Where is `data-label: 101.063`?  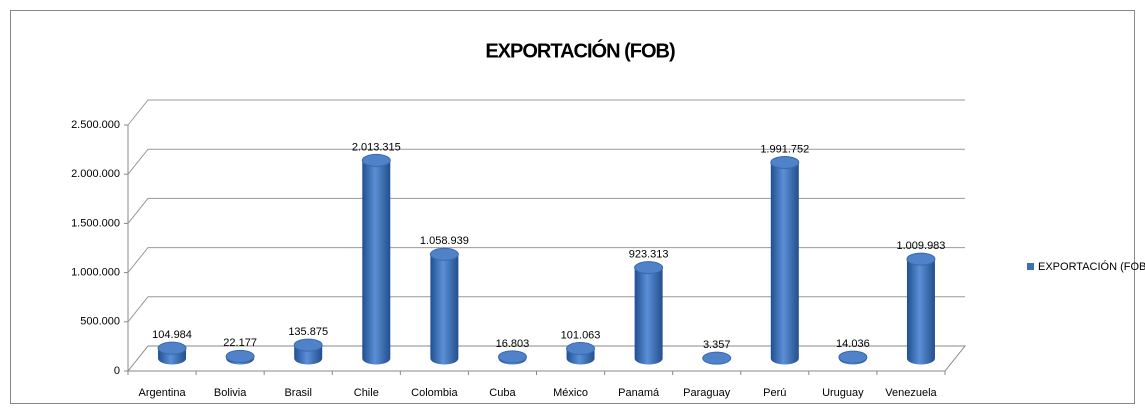
data-label: 101.063 is located at coordinates (581, 335).